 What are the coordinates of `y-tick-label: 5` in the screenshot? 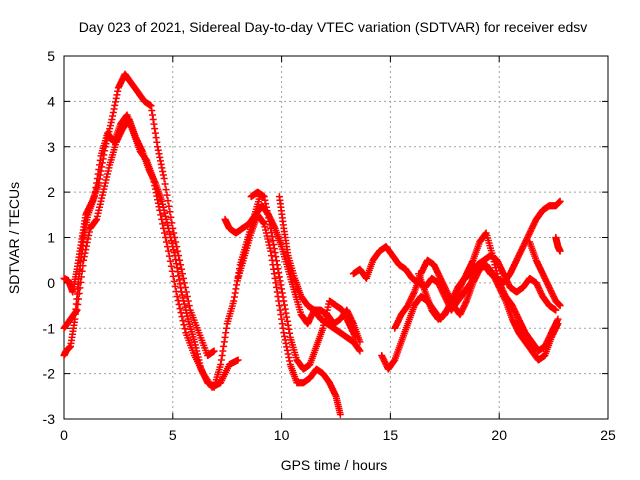 It's located at (51, 56).